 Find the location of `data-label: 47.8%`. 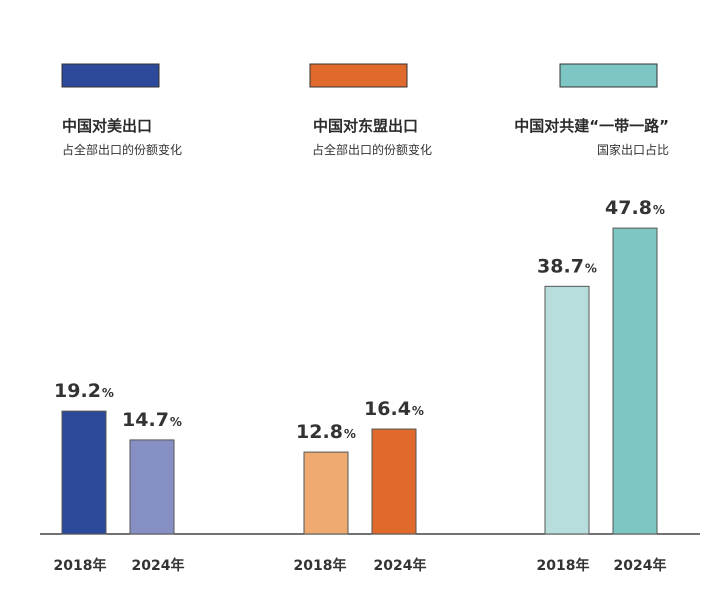

data-label: 47.8% is located at coordinates (635, 208).